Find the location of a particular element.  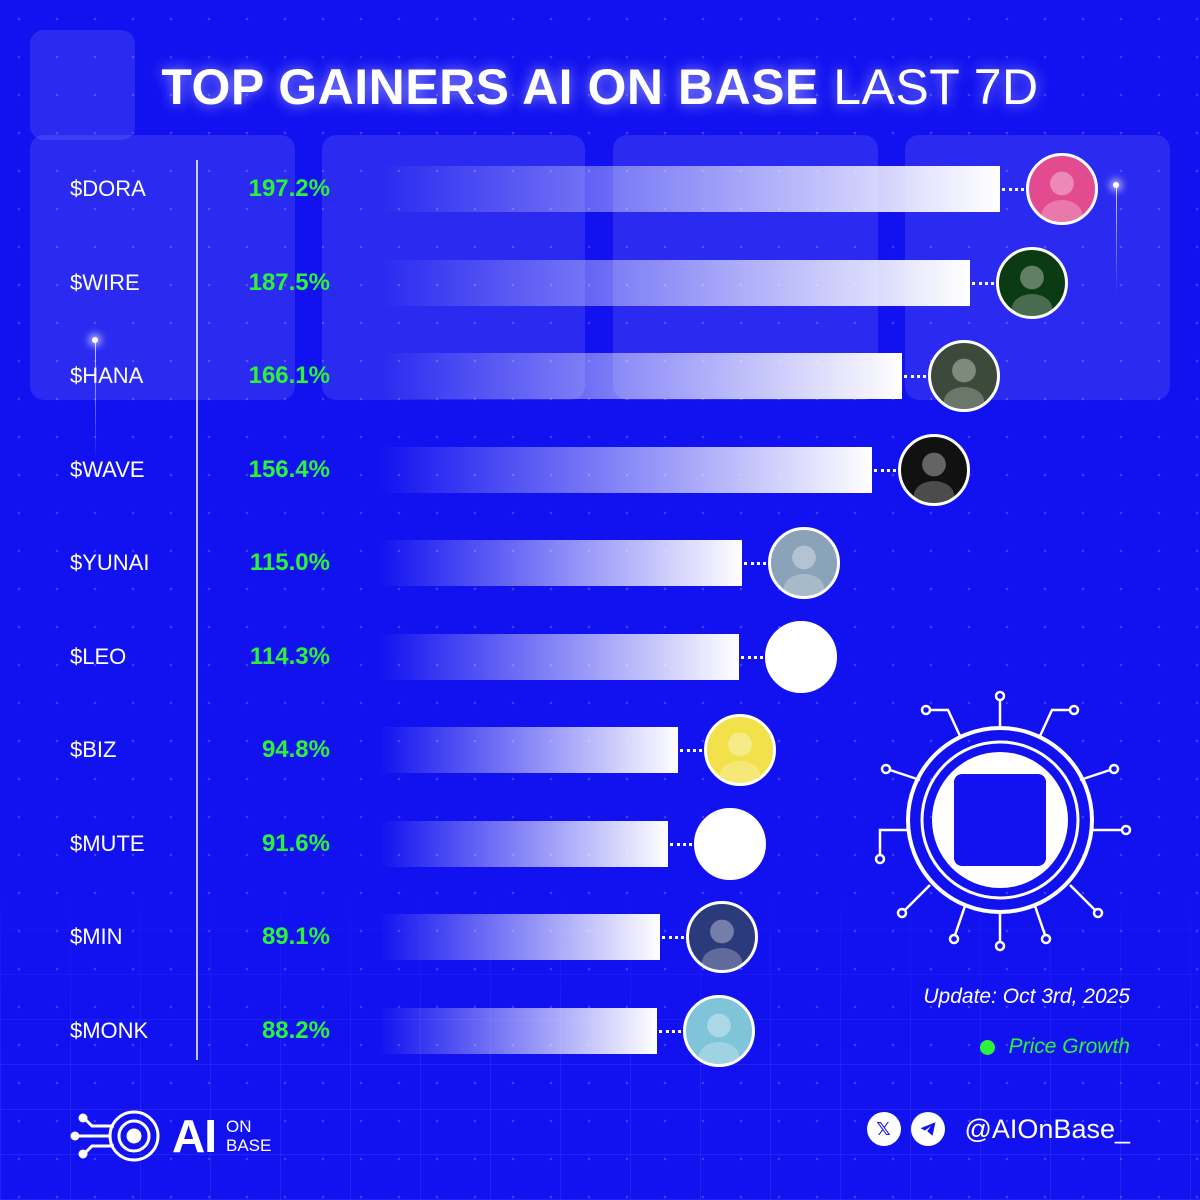

yunai-avatar-icon is located at coordinates (803, 563).